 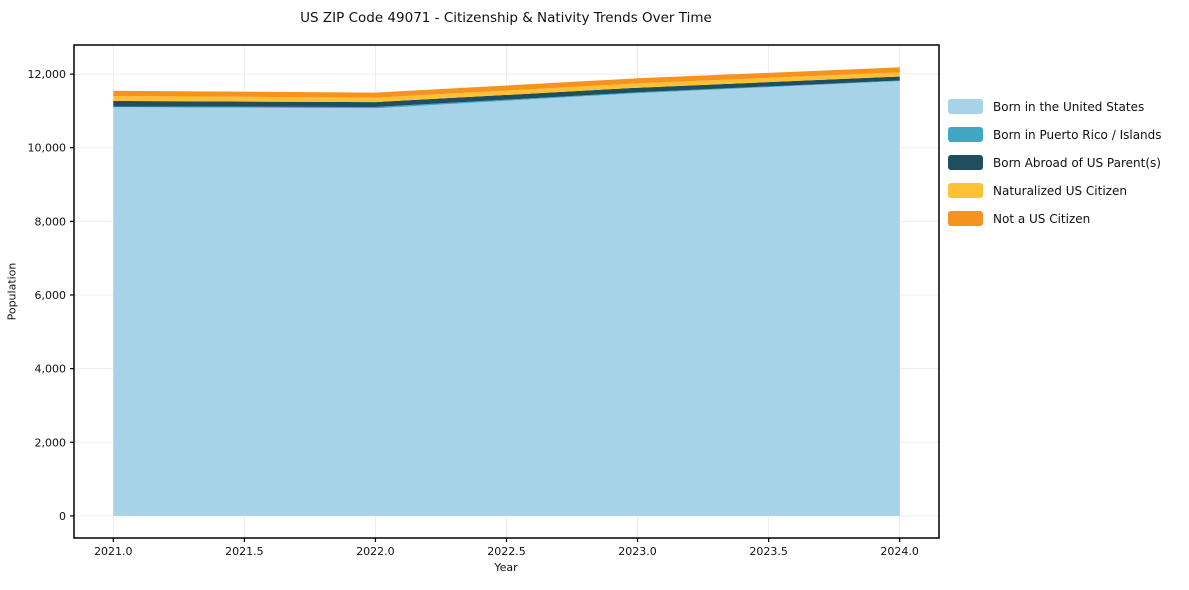 What do you see at coordinates (899, 551) in the screenshot?
I see `x-tick-label: 2024.0` at bounding box center [899, 551].